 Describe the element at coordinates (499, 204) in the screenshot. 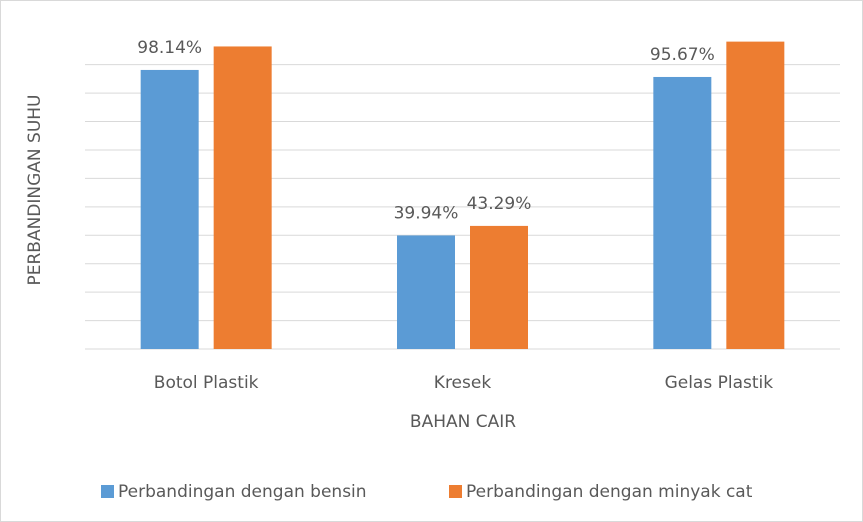

I see `data-label: 43.29%` at that location.